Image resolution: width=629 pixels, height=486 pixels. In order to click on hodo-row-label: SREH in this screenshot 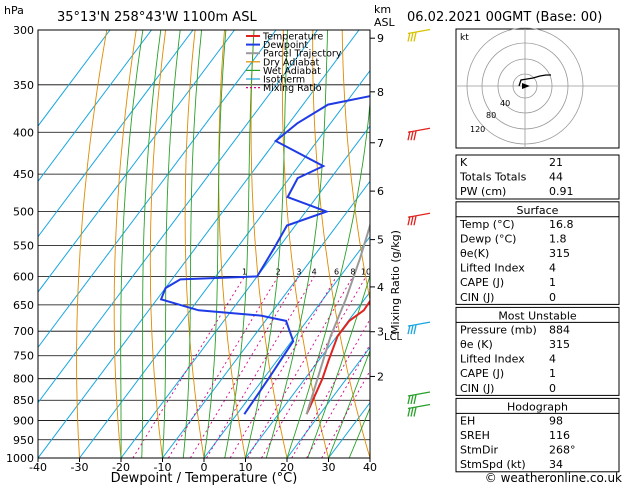, I will do `click(475, 435)`.